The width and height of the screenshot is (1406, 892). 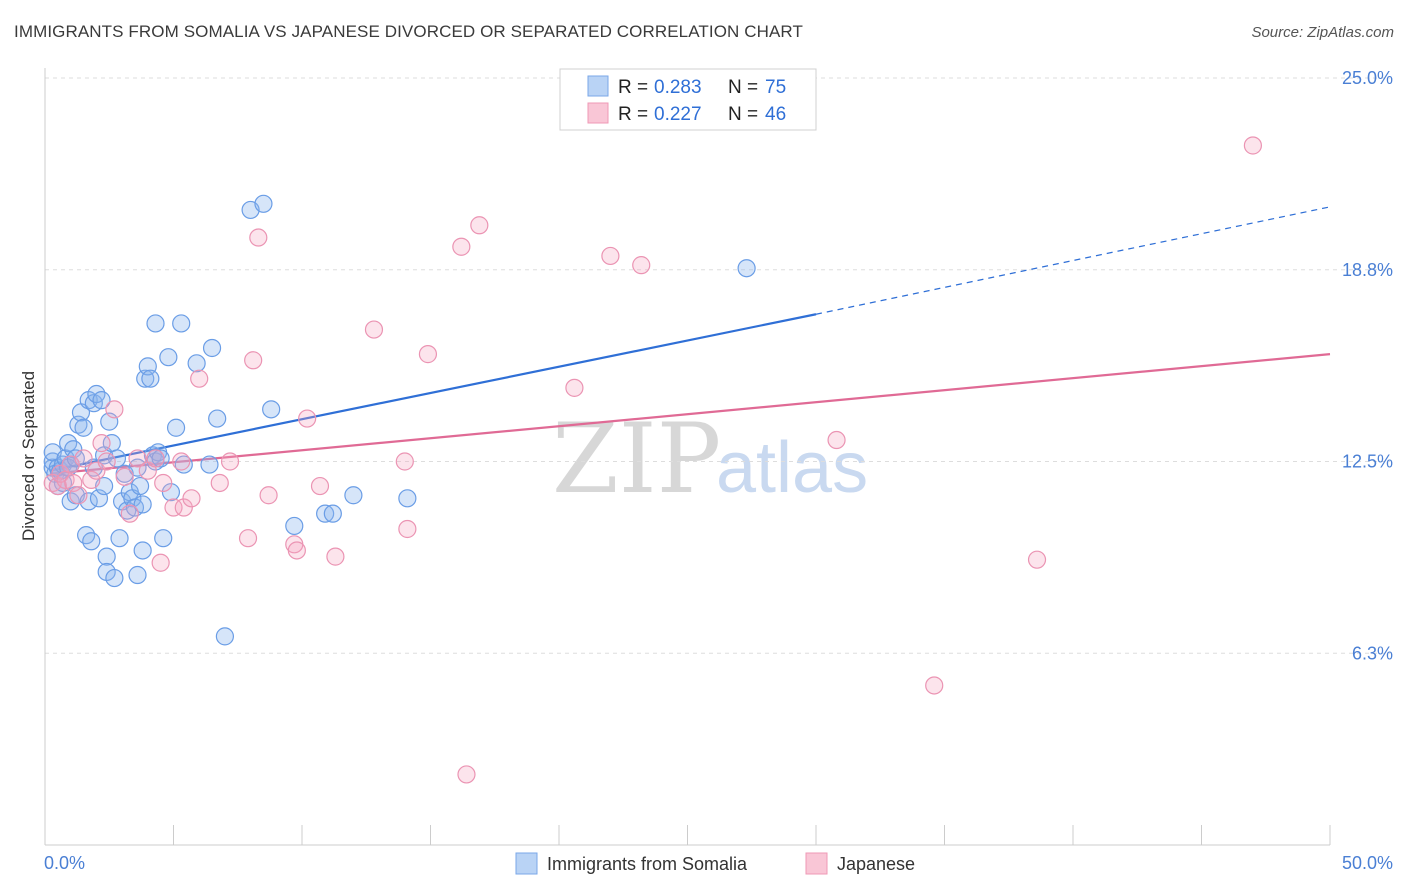 I want to click on stats-swatch-japanese, so click(x=598, y=113).